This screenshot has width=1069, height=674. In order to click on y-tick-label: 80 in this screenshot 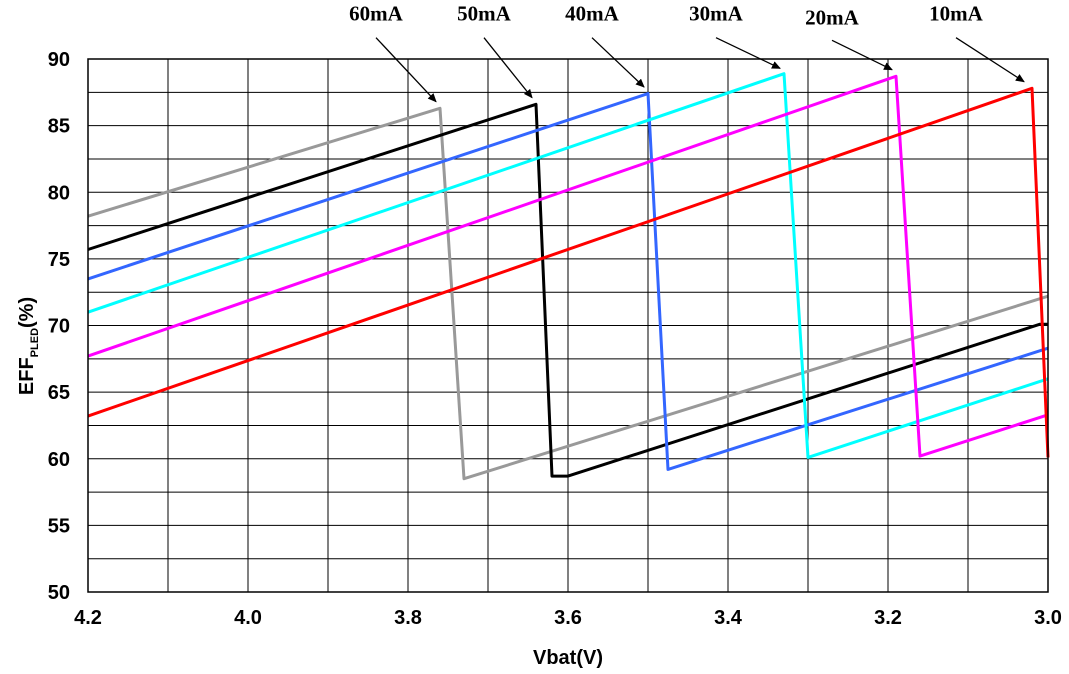, I will do `click(59, 193)`.